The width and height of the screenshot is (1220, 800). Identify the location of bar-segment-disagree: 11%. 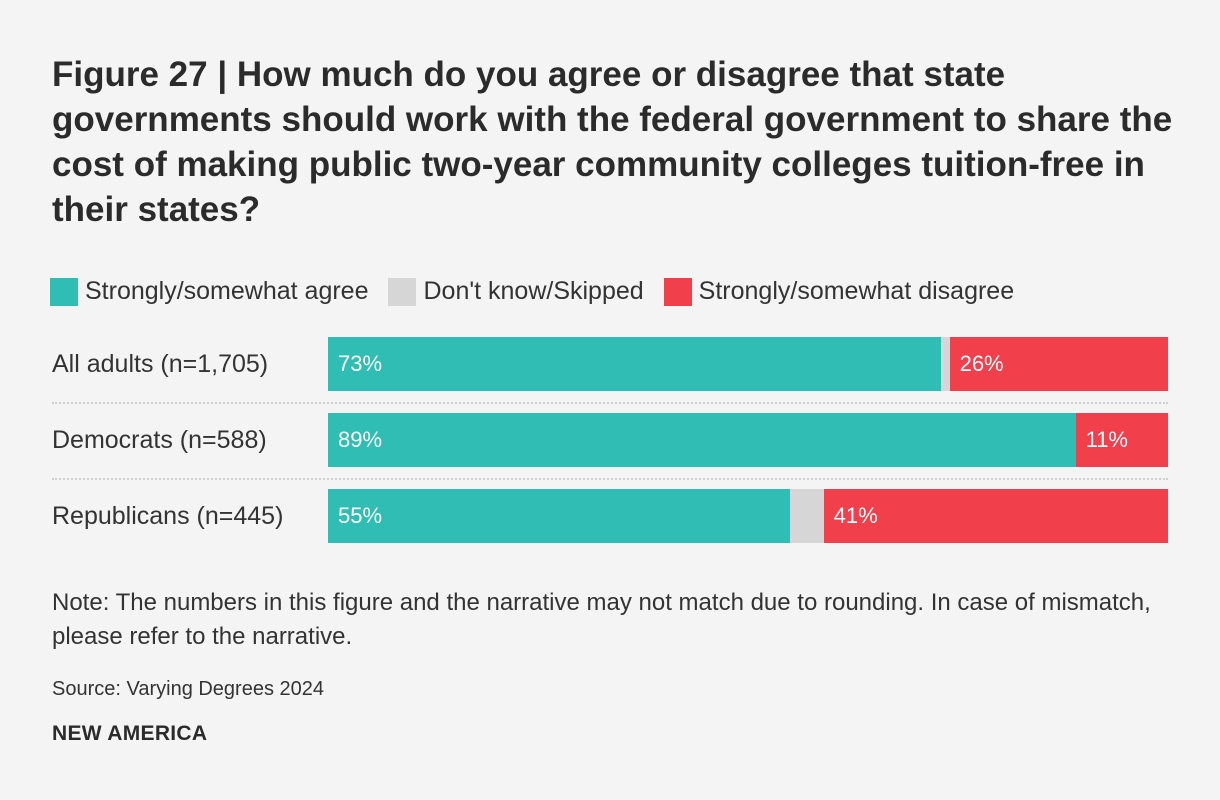
(1121, 440).